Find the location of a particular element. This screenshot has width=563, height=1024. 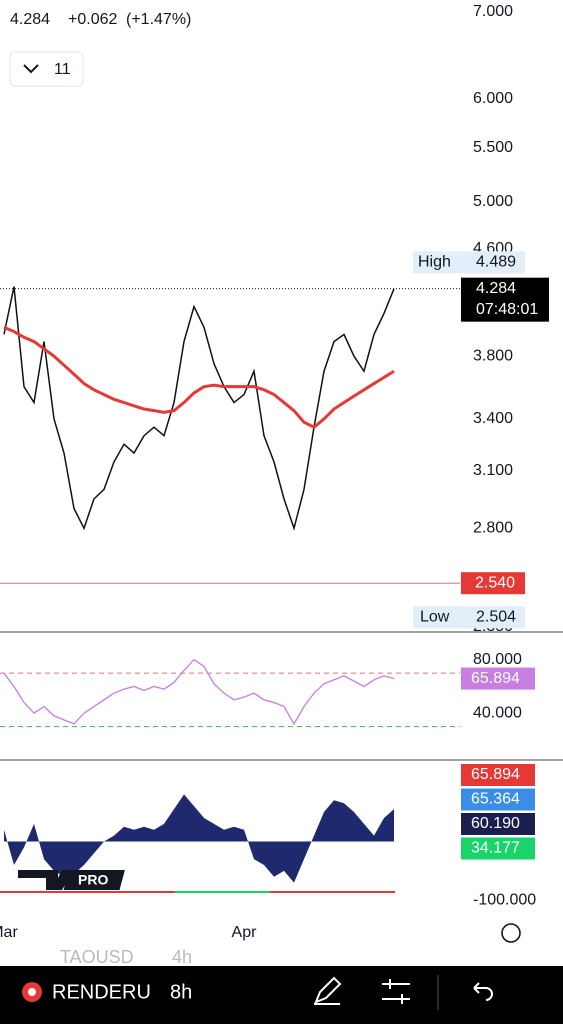

symbol: RENDERU is located at coordinates (101, 992).